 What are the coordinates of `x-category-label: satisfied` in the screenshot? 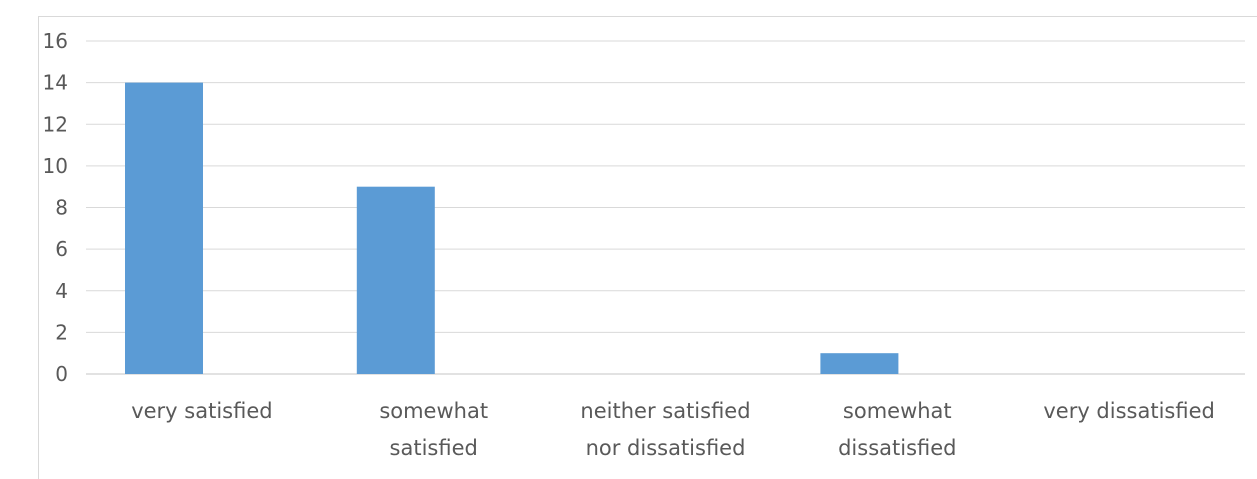 It's located at (434, 448).